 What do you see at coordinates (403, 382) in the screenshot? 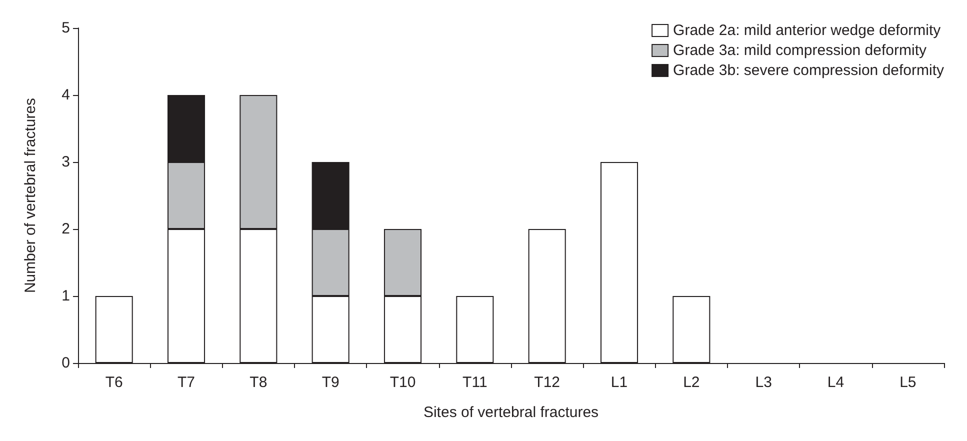
I see `x-tick-label: T10` at bounding box center [403, 382].